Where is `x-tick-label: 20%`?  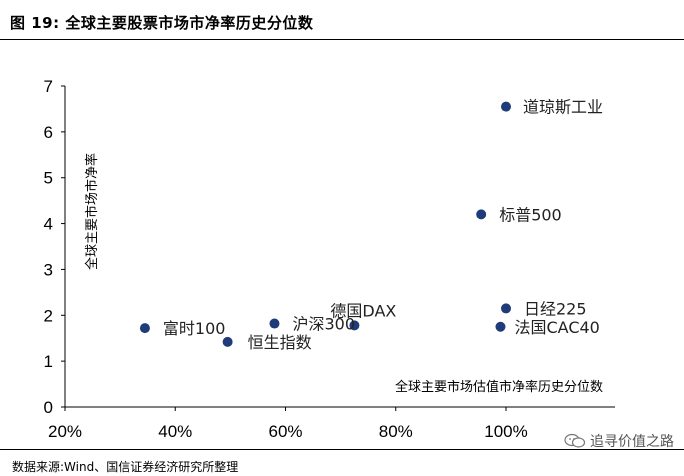 x-tick-label: 20% is located at coordinates (65, 431).